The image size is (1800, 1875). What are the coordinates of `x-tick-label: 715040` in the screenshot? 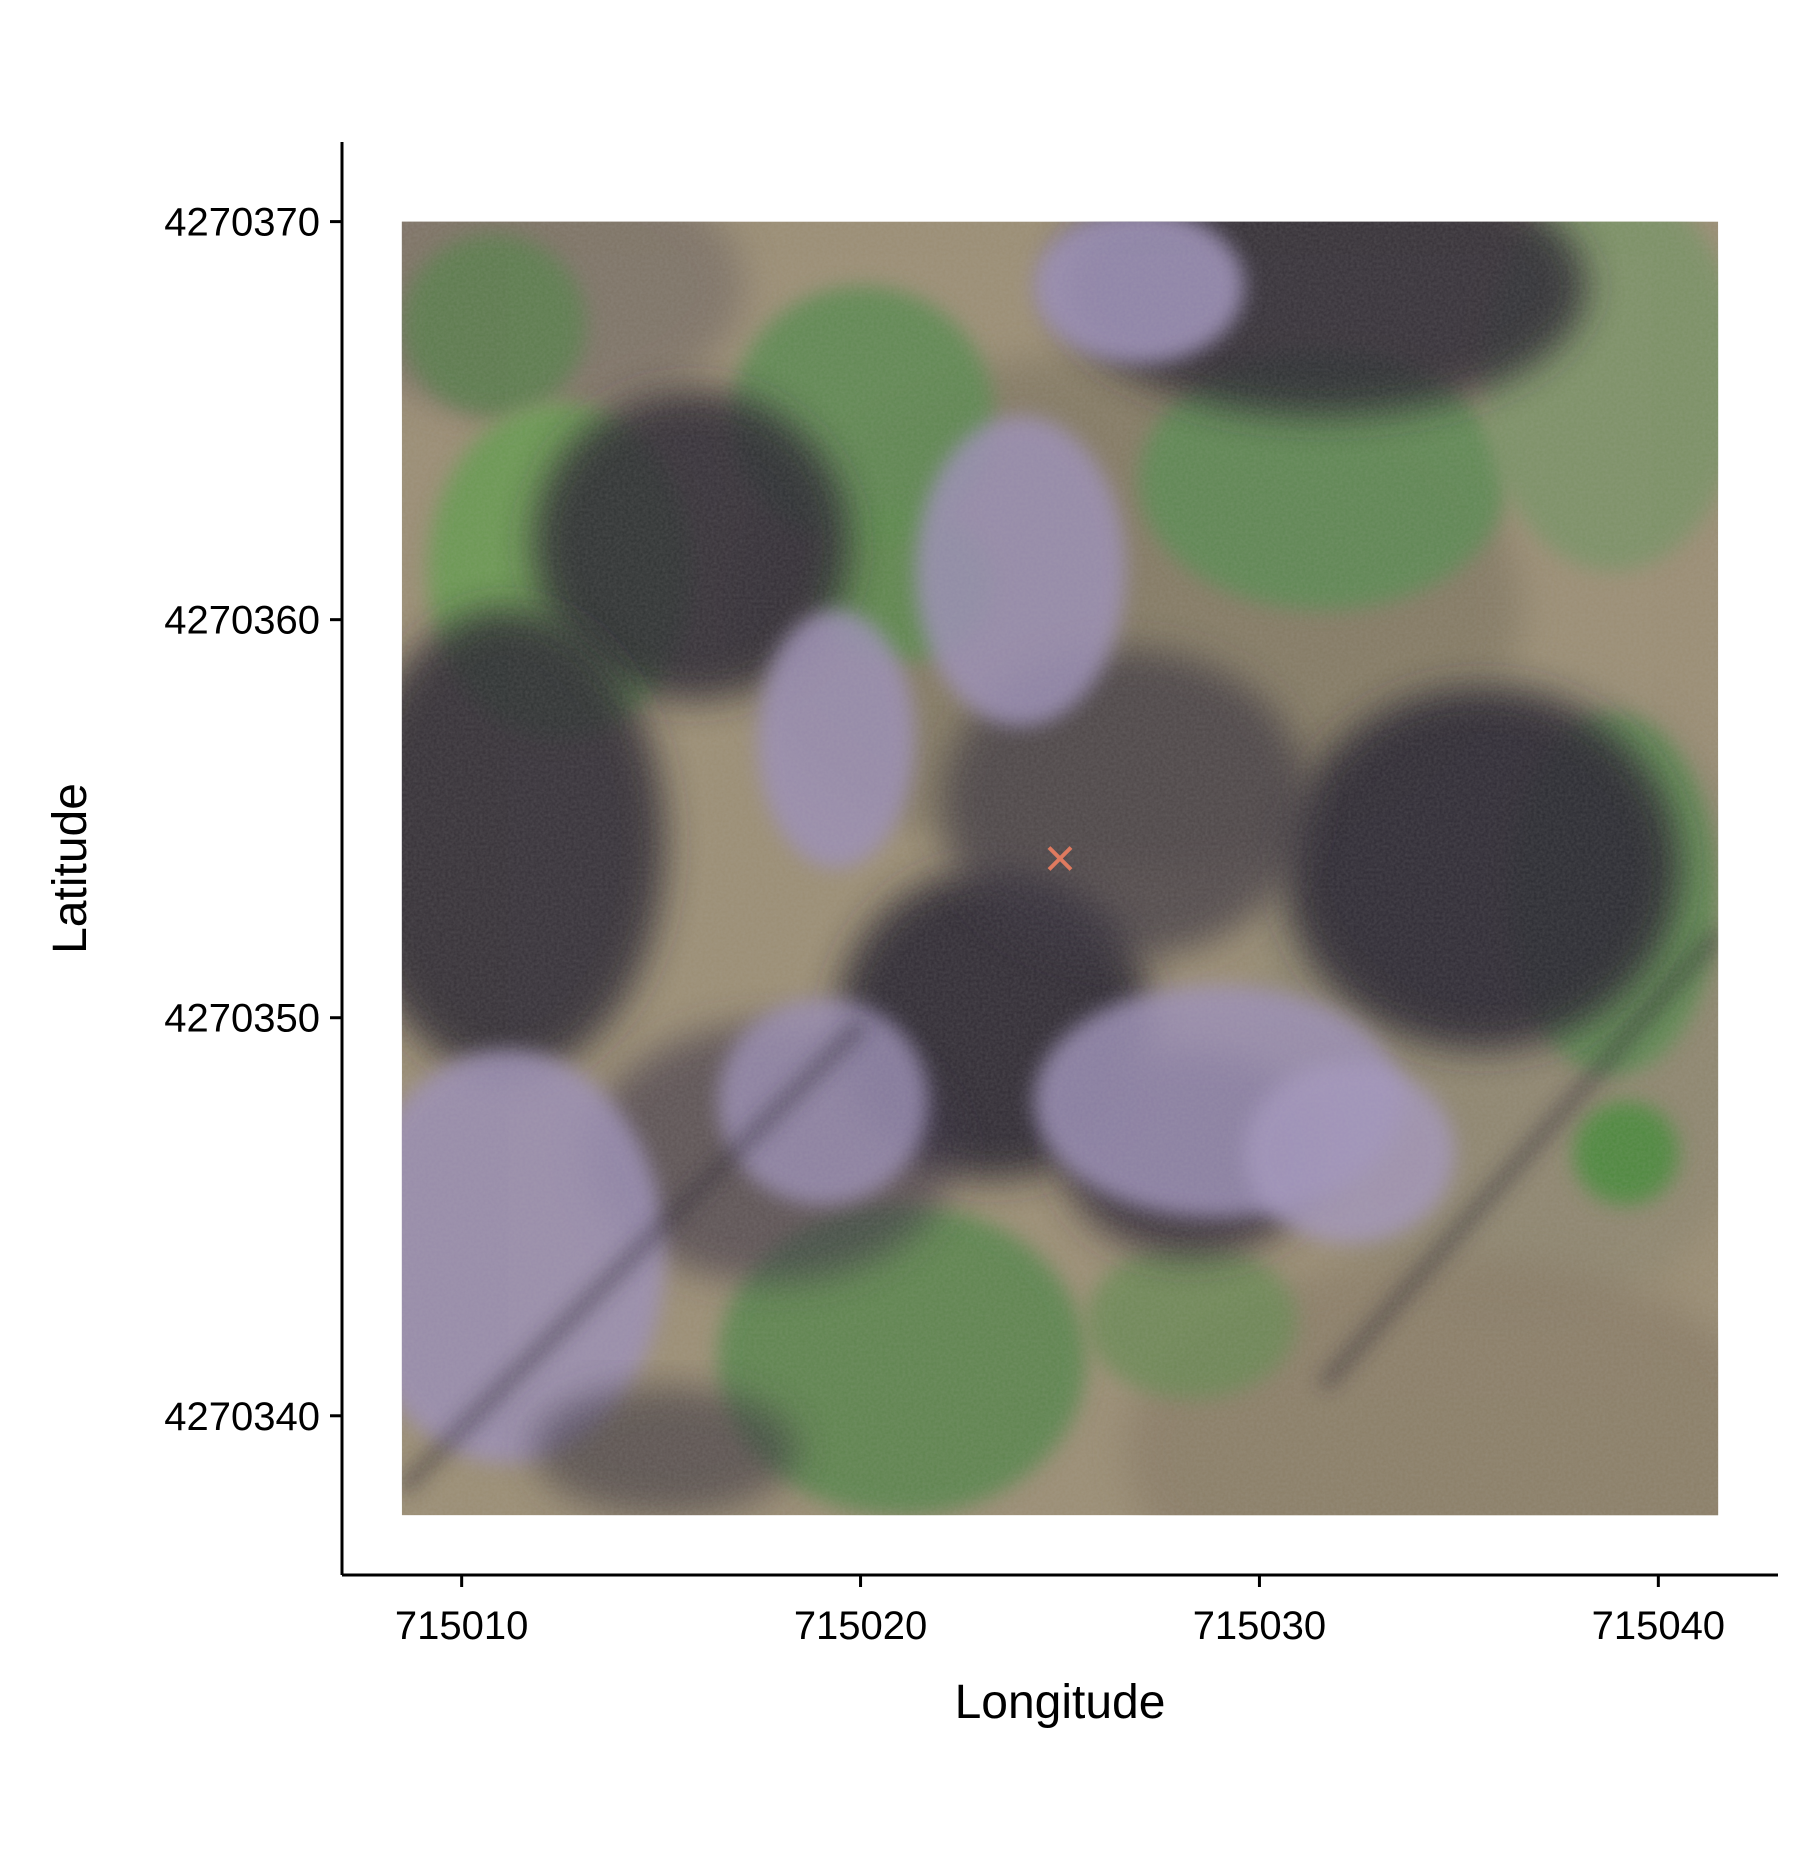 It's located at (1658, 1626).